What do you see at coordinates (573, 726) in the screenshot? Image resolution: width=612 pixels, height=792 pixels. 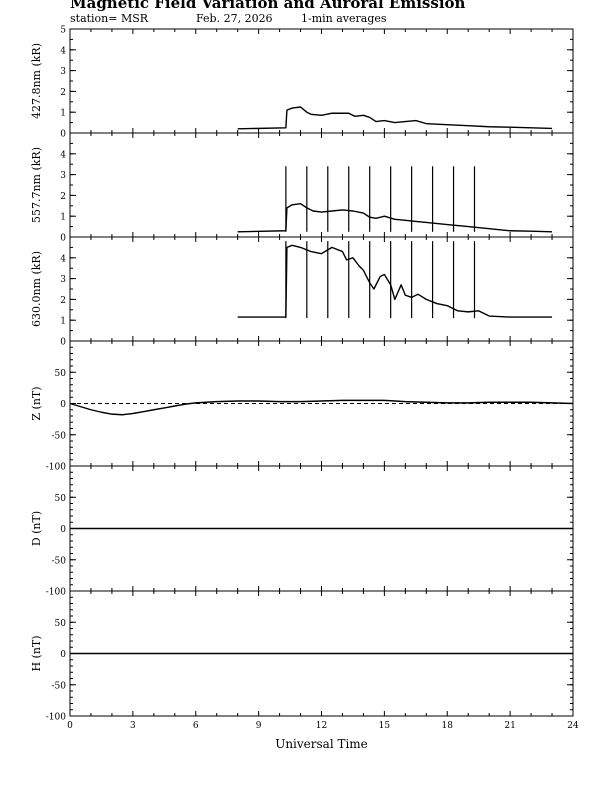 I see `x-tick-label: 24` at bounding box center [573, 726].